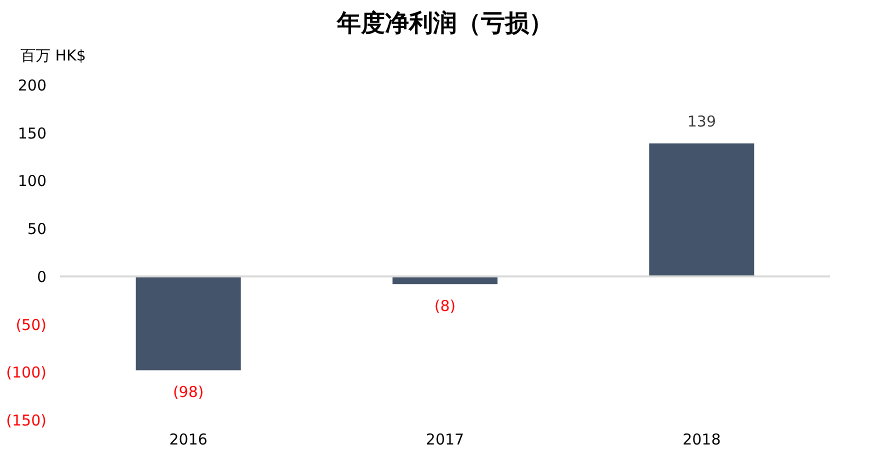  Describe the element at coordinates (32, 85) in the screenshot. I see `y-tick-label: 200` at that location.